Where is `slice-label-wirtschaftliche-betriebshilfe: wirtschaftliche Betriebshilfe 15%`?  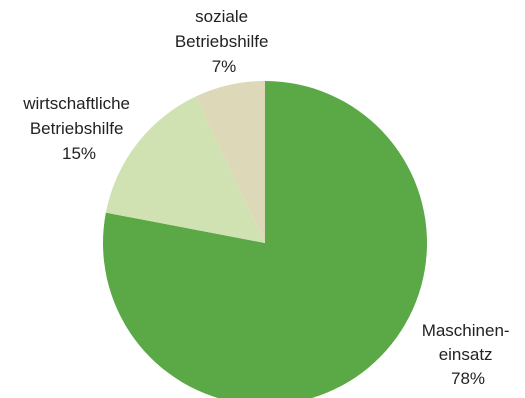 slice-label-wirtschaftliche-betriebshilfe: wirtschaftliche Betriebshilfe 15% is located at coordinates (78, 128).